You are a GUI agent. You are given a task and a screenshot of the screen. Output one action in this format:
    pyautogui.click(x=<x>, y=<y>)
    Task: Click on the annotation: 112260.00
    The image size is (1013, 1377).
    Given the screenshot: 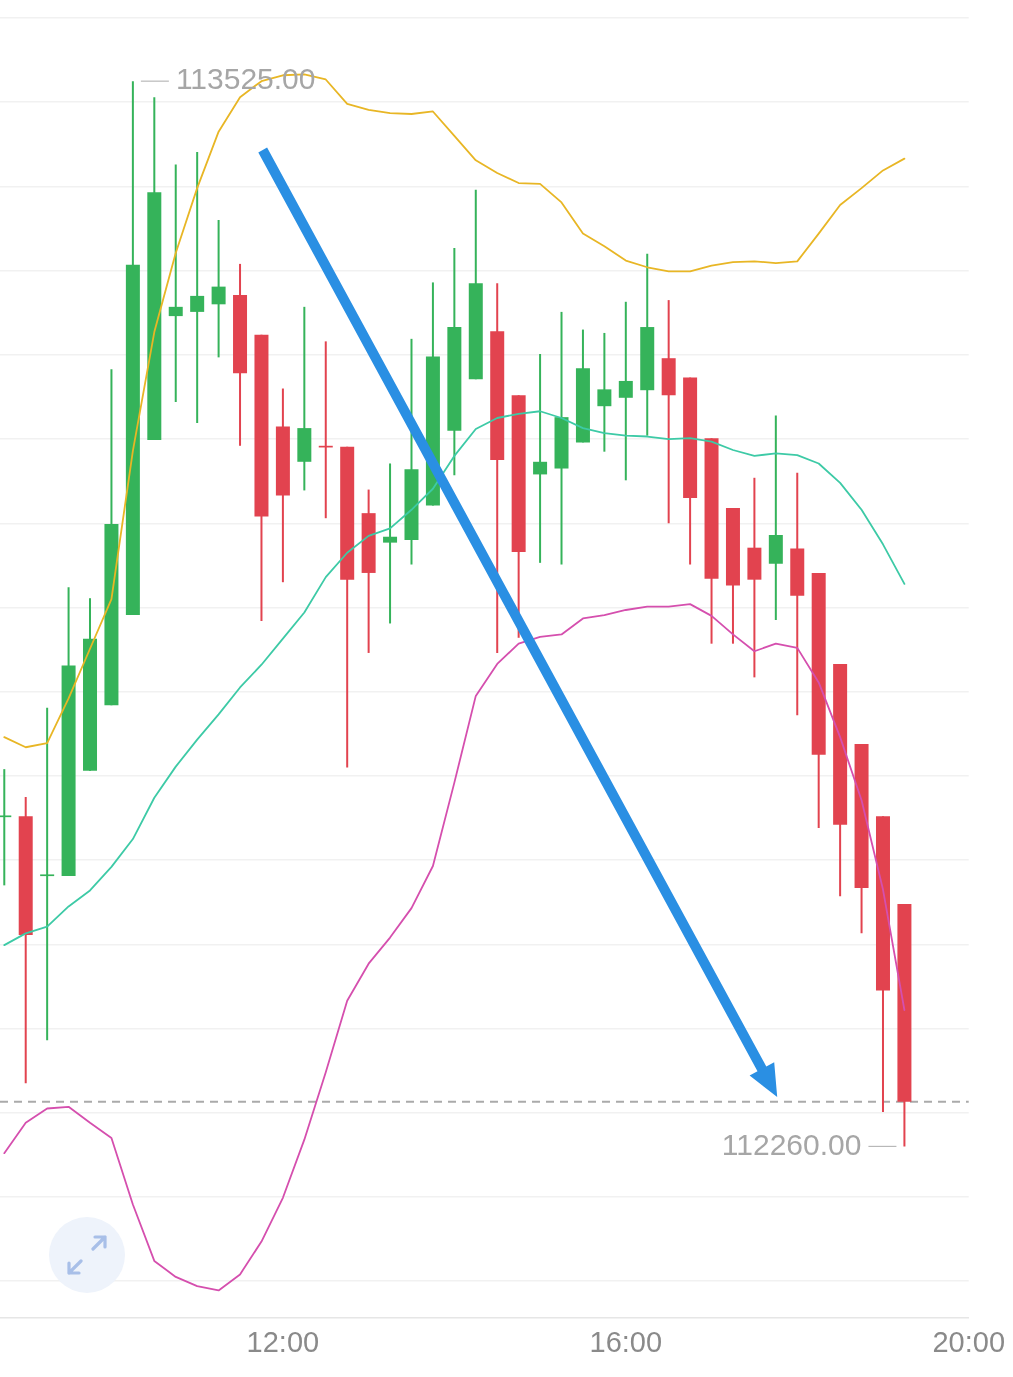 What is the action you would take?
    pyautogui.click(x=791, y=1144)
    